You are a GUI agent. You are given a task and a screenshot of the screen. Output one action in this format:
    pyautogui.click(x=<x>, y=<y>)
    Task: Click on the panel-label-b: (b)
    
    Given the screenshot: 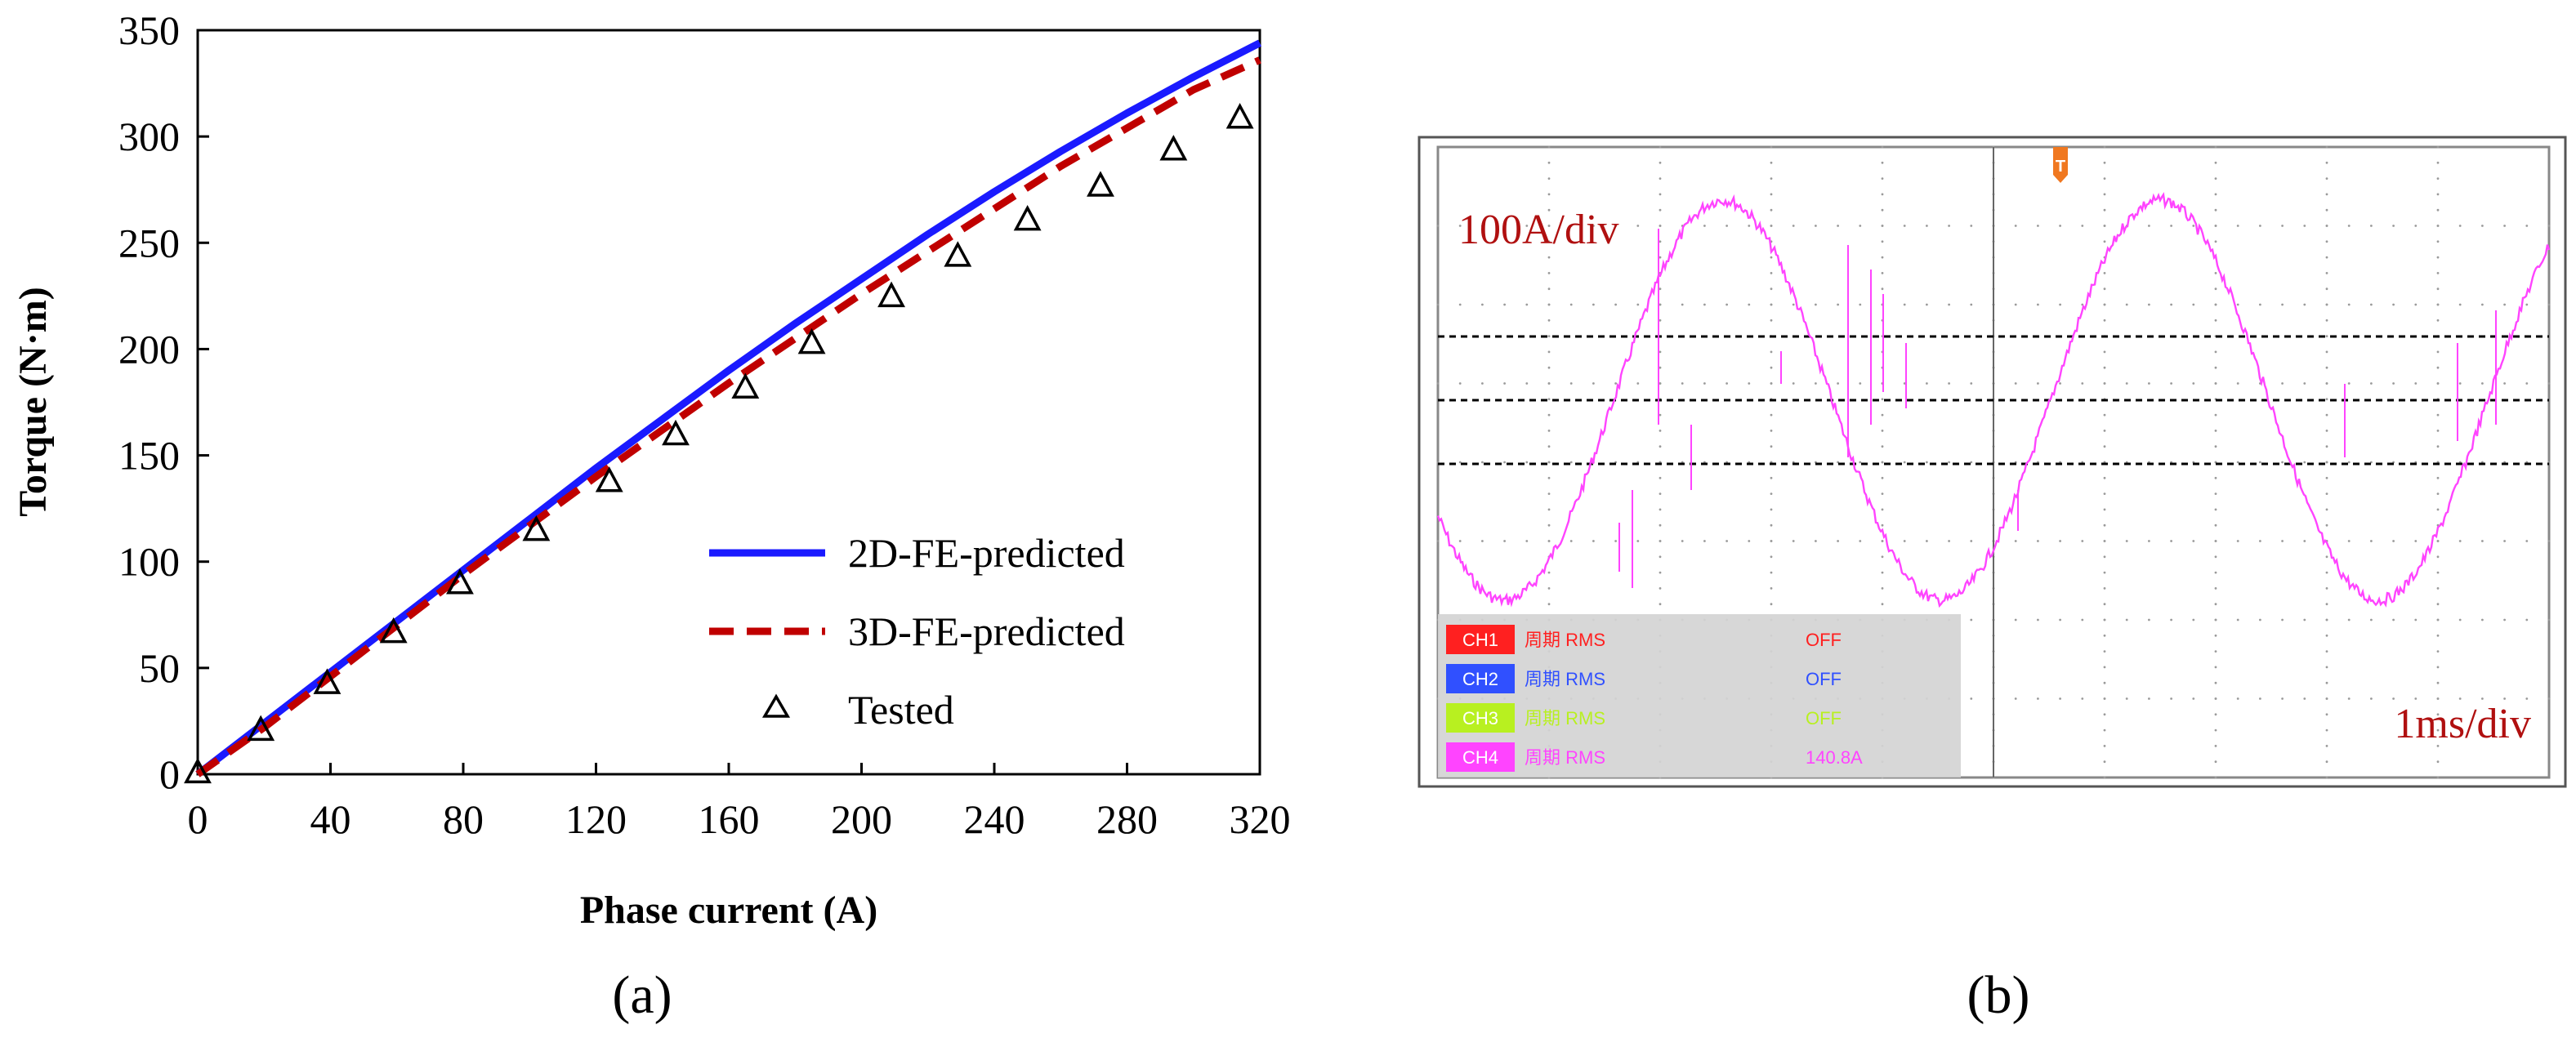 What is the action you would take?
    pyautogui.click(x=1999, y=995)
    